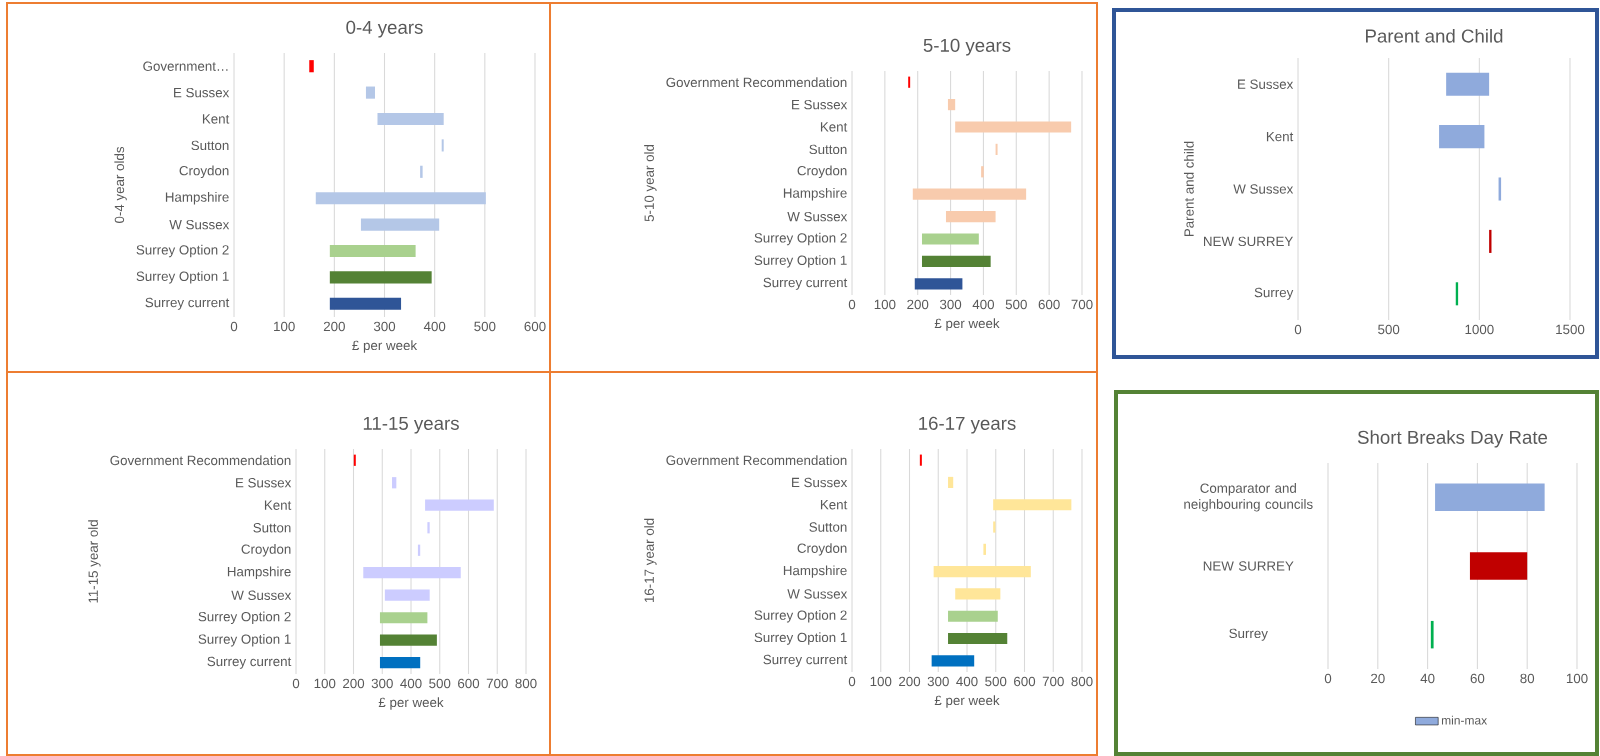 The height and width of the screenshot is (756, 1600). I want to click on x-tick-label: 1000, so click(1479, 329).